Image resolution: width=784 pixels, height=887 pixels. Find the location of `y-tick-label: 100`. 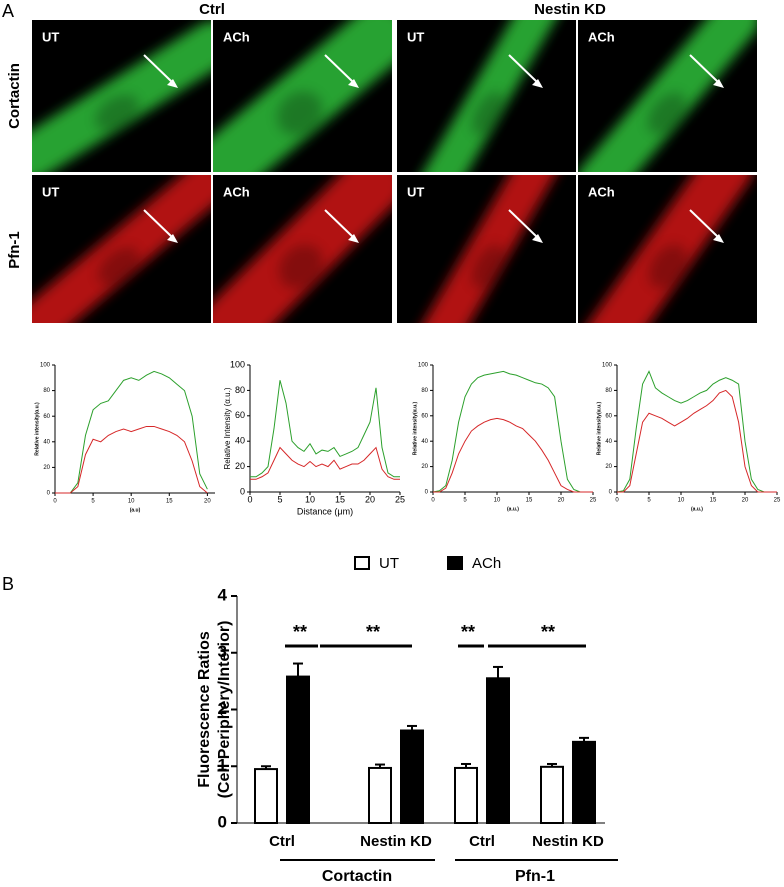

y-tick-label: 100 is located at coordinates (45, 366).